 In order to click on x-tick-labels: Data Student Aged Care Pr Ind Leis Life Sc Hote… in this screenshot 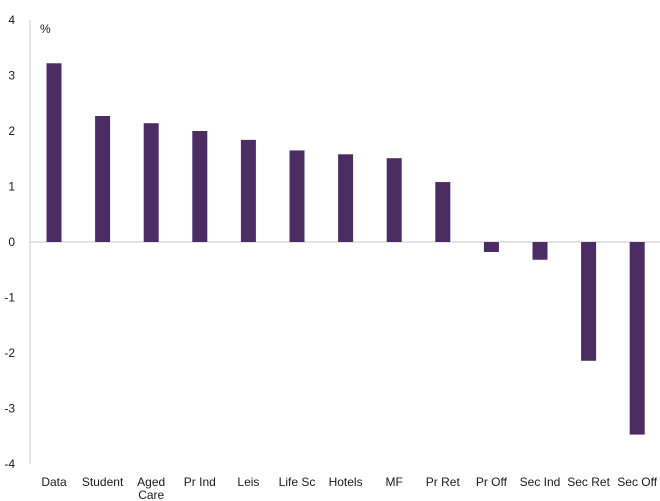, I will do `click(349, 488)`.